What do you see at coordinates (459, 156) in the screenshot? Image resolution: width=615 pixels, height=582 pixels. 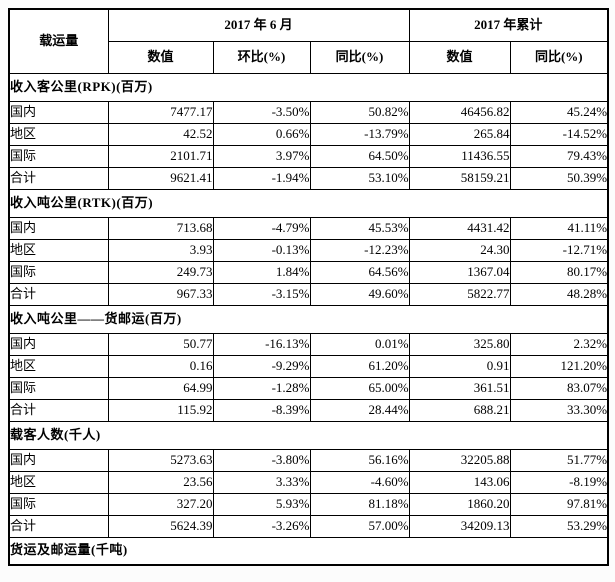 I see `cell-value: 11436.55` at bounding box center [459, 156].